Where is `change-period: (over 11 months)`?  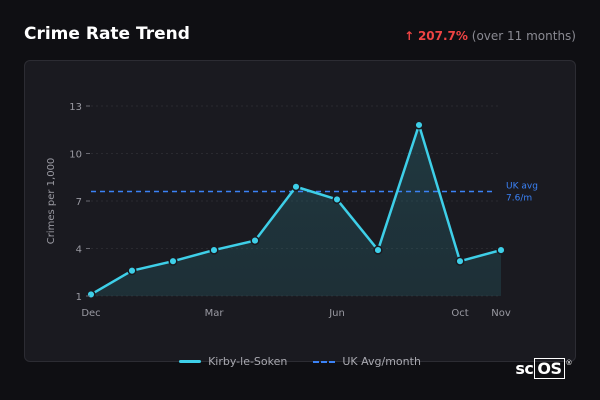 change-period: (over 11 months) is located at coordinates (523, 36).